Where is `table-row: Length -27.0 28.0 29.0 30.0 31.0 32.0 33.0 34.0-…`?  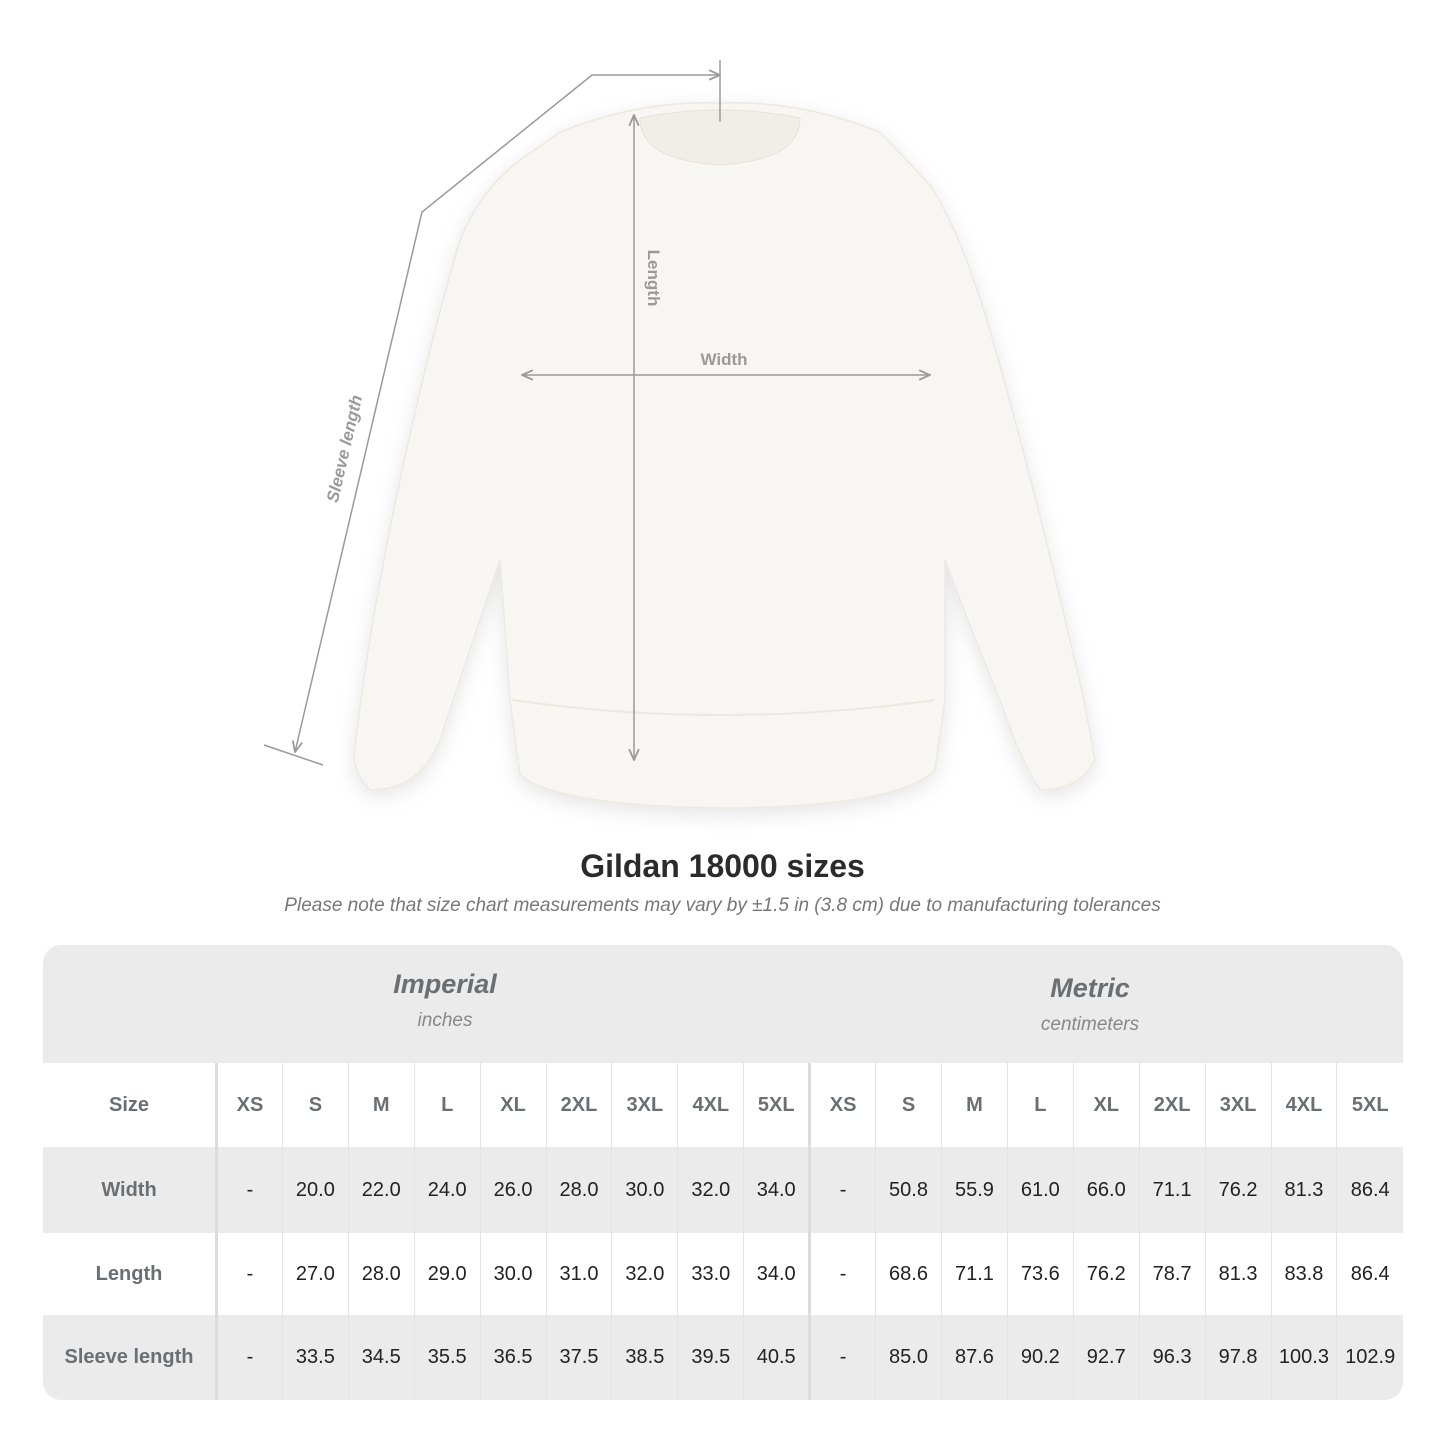
table-row: Length -27.0 28.0 29.0 30.0 31.0 32.0 33.0 34.0-… is located at coordinates (723, 1274).